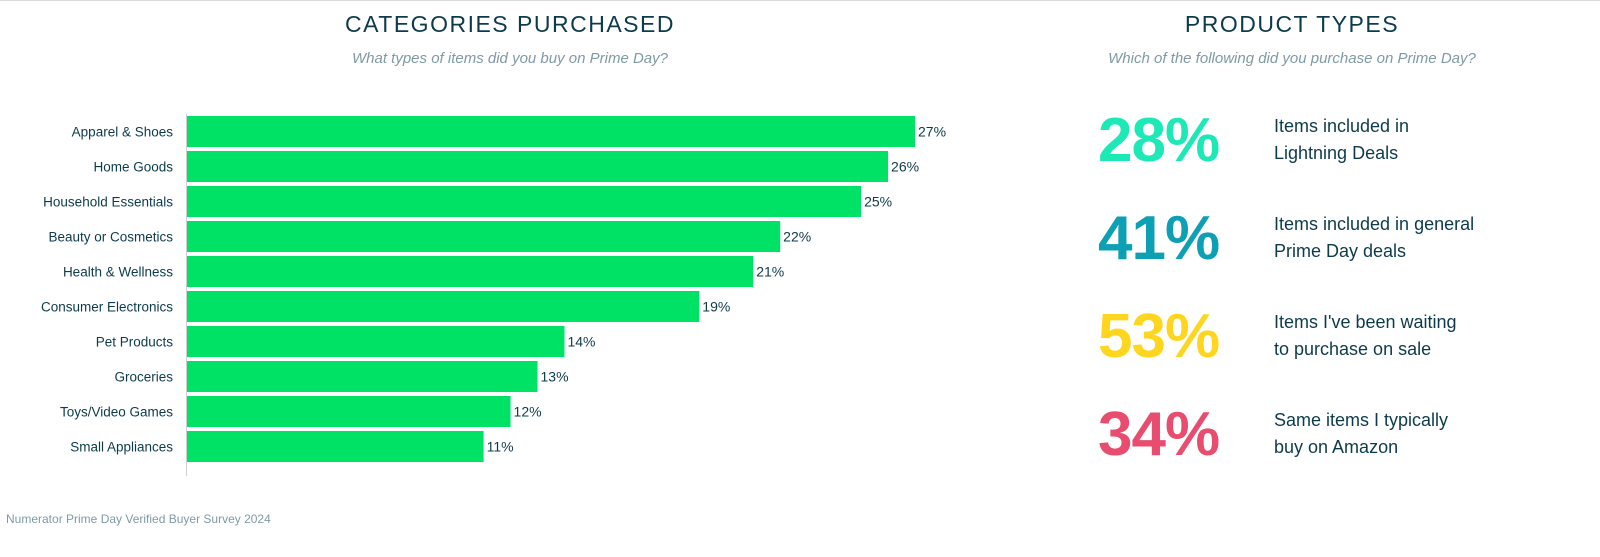  Describe the element at coordinates (1374, 224) in the screenshot. I see `stat-label-line: Items included in general` at that location.